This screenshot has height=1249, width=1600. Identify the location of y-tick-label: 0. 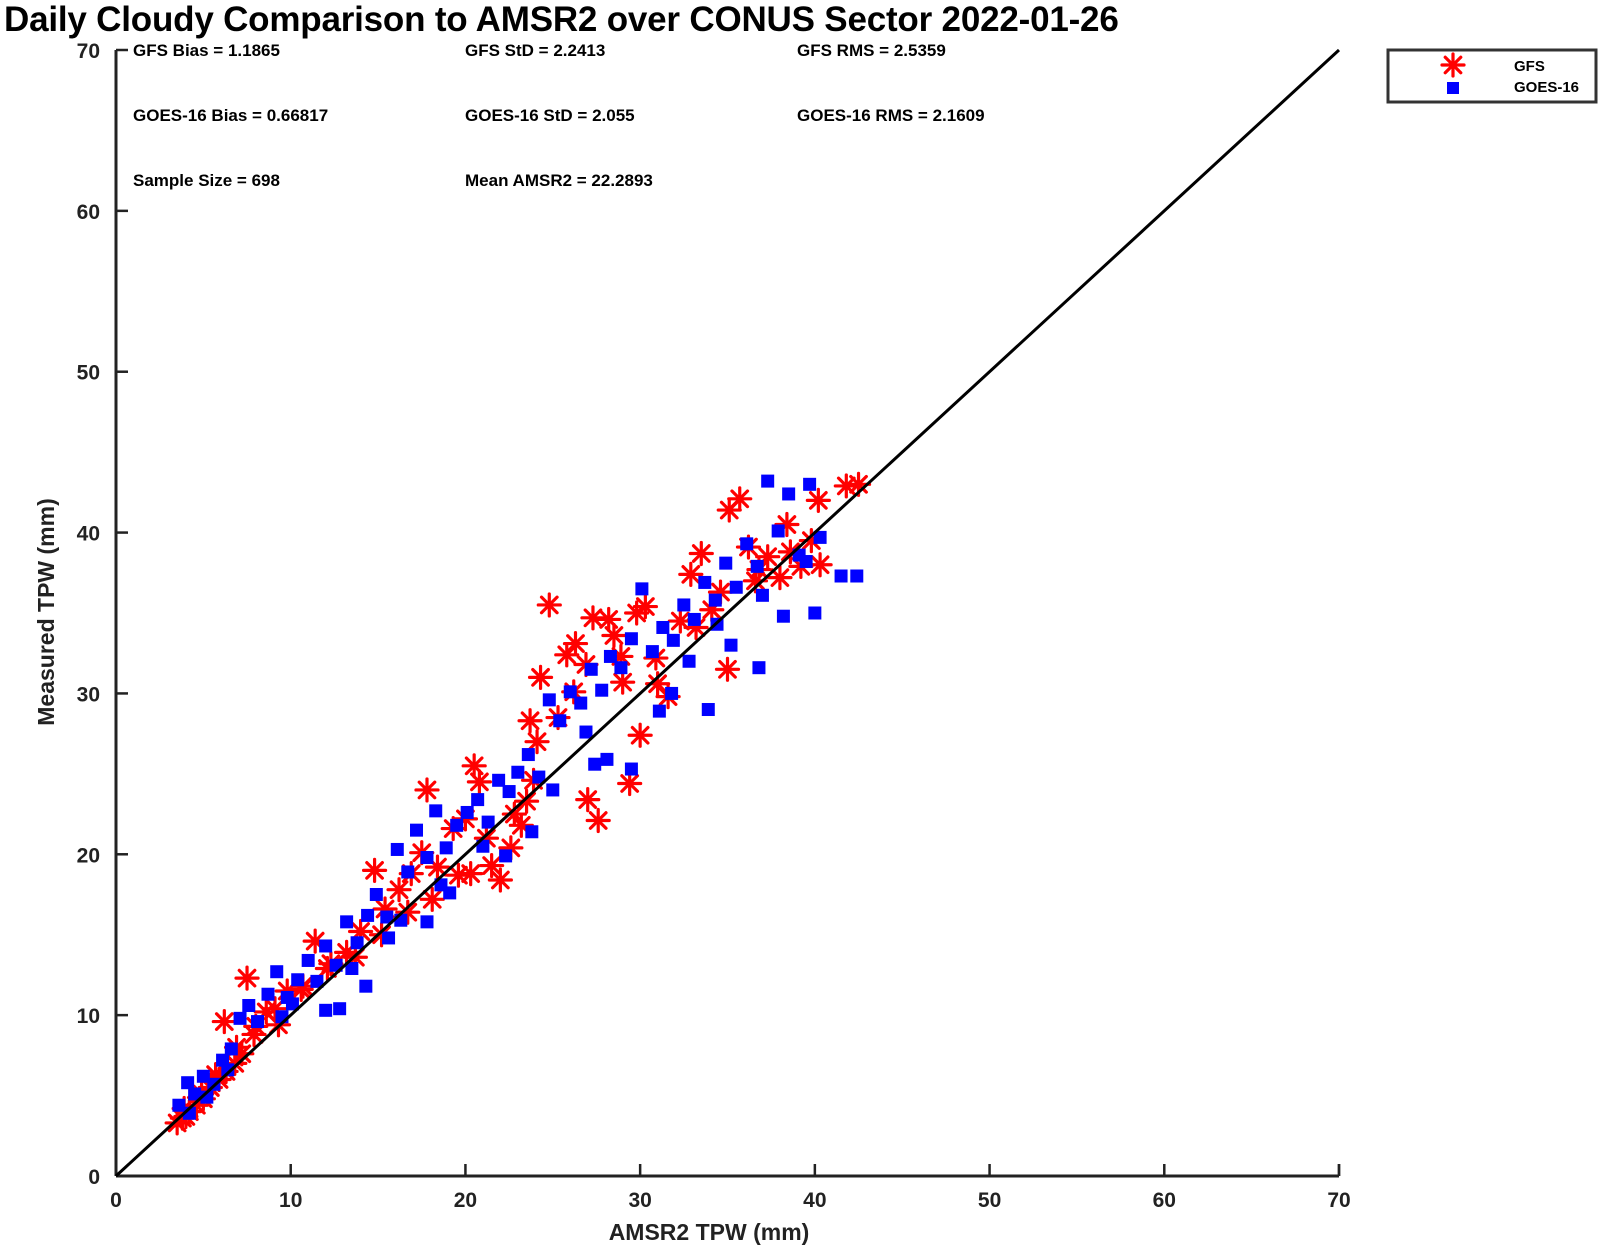
(94, 1177).